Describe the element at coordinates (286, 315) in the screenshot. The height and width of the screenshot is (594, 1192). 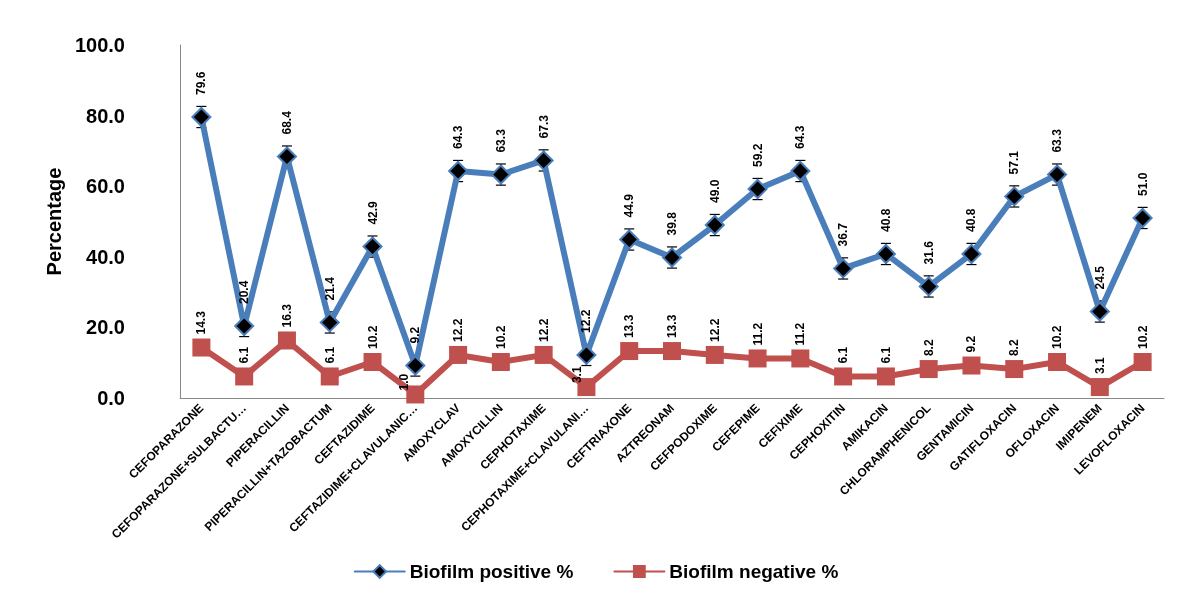
I see `data-label: 16.3` at that location.